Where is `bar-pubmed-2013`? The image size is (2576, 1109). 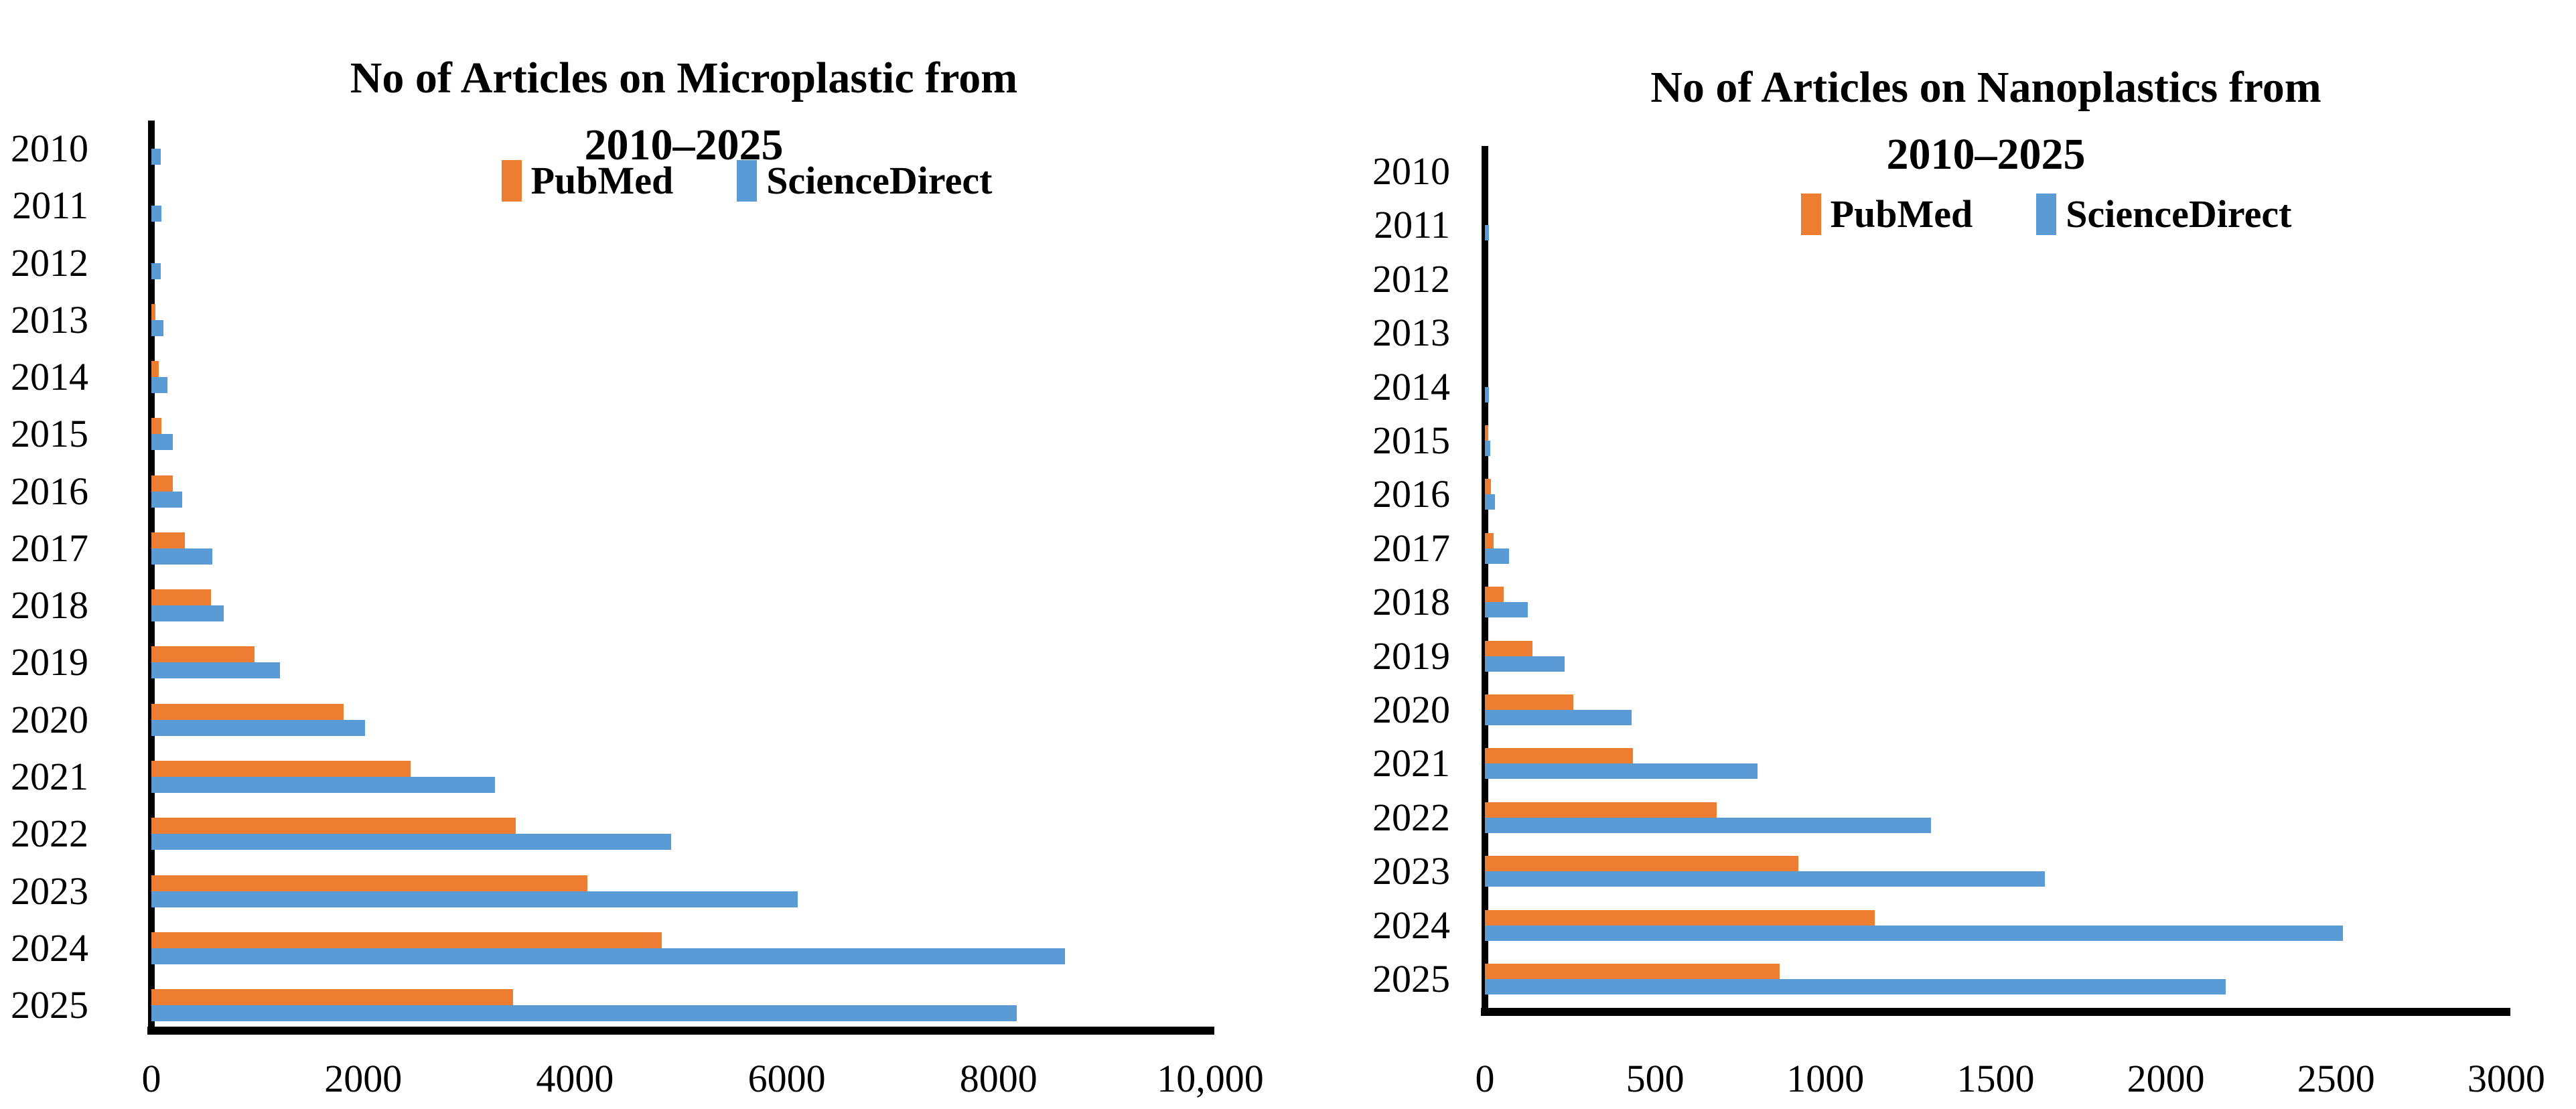 bar-pubmed-2013 is located at coordinates (153, 311).